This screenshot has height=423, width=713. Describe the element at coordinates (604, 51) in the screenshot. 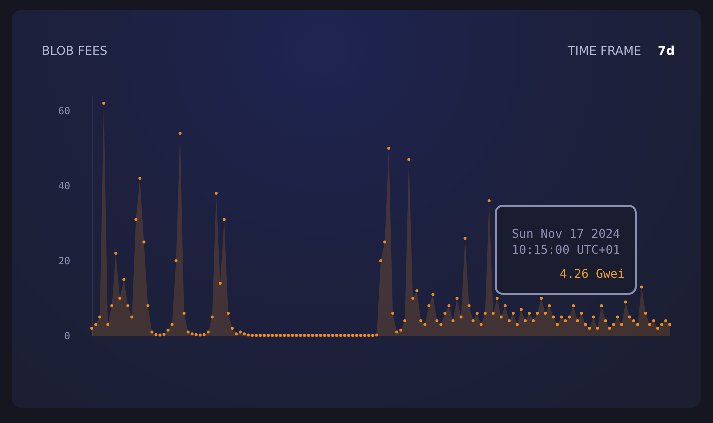

I see `text: TIME FRAME` at that location.